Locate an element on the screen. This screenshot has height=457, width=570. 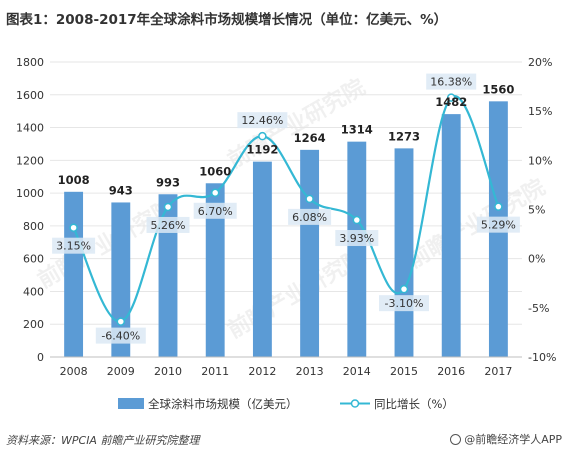
y-left-tick-label: 1200 is located at coordinates (30, 160).